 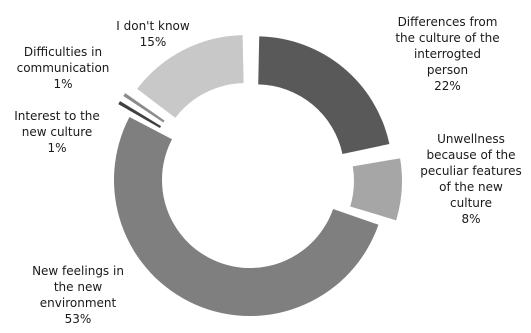 What do you see at coordinates (190, 76) in the screenshot?
I see `slice-dont-know` at bounding box center [190, 76].